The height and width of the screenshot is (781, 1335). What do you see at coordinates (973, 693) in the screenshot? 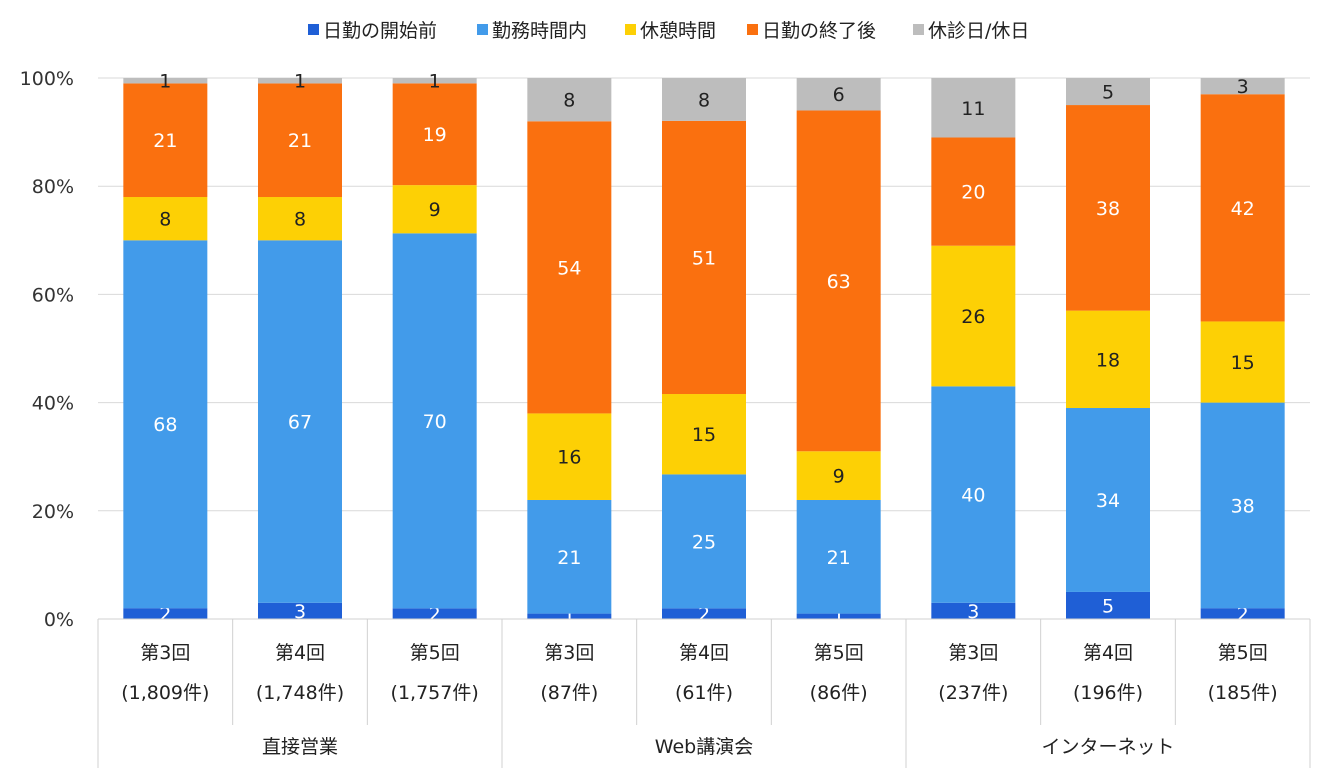
I see `x-category-count: (237件)` at bounding box center [973, 693].